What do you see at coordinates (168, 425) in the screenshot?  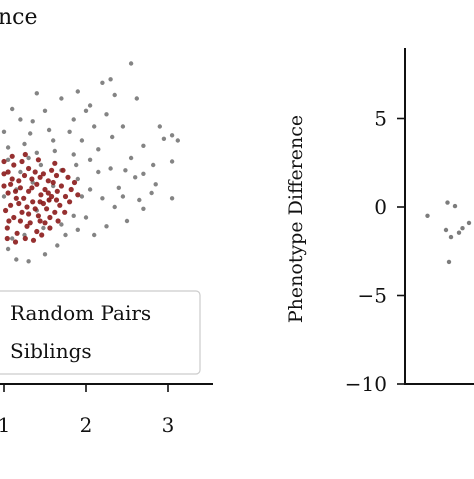 I see `left-x-tick-label: 3` at bounding box center [168, 425].